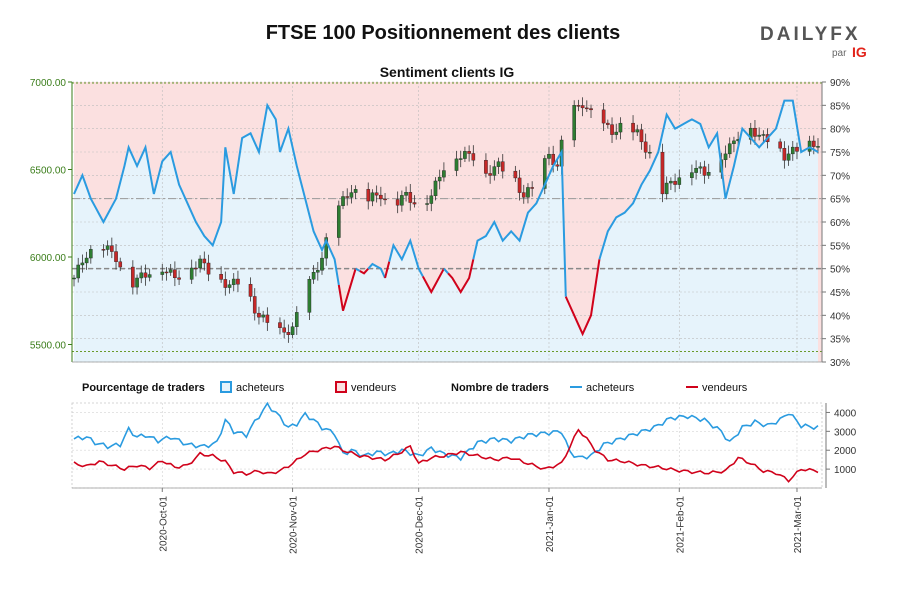 This screenshot has height=600, width=900. What do you see at coordinates (840, 316) in the screenshot?
I see `pct-tick-label: 40%` at bounding box center [840, 316].